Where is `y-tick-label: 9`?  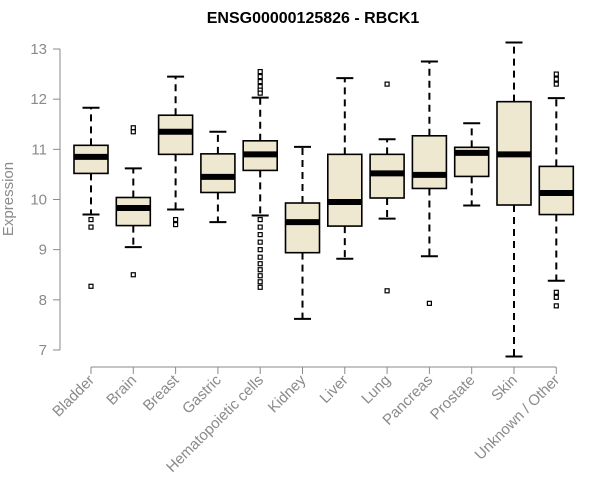
y-tick-label: 9 is located at coordinates (43, 250).